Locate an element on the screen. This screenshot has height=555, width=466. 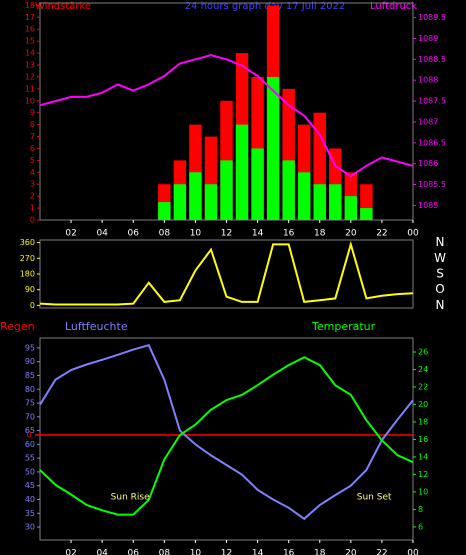
y2-tick-label: 24 is located at coordinates (423, 369).